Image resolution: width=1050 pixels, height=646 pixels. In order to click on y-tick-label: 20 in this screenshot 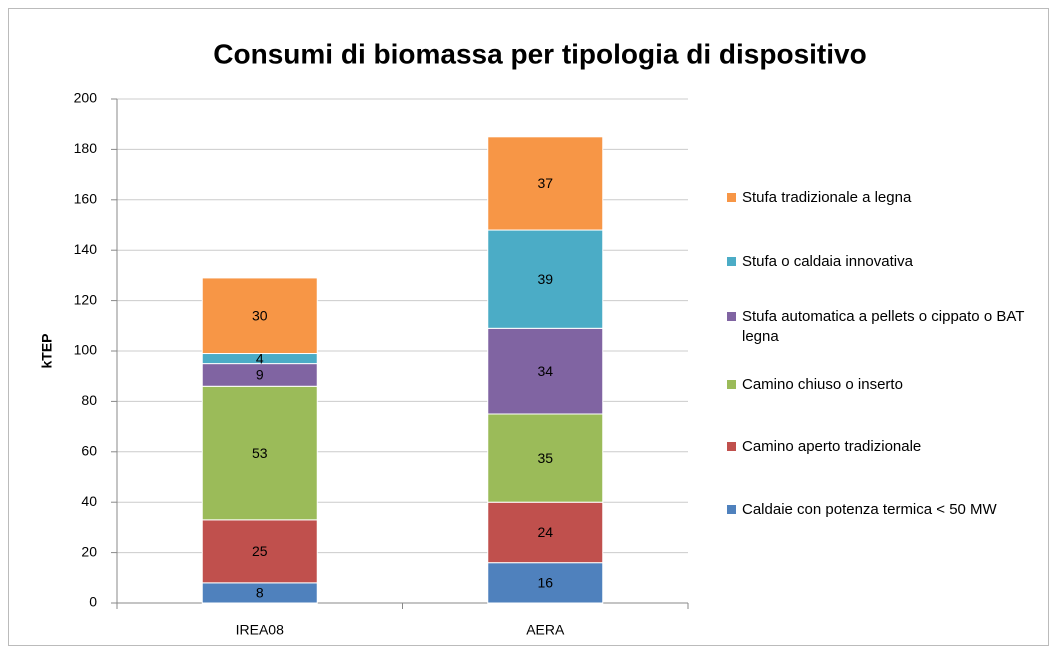, I will do `click(89, 551)`.